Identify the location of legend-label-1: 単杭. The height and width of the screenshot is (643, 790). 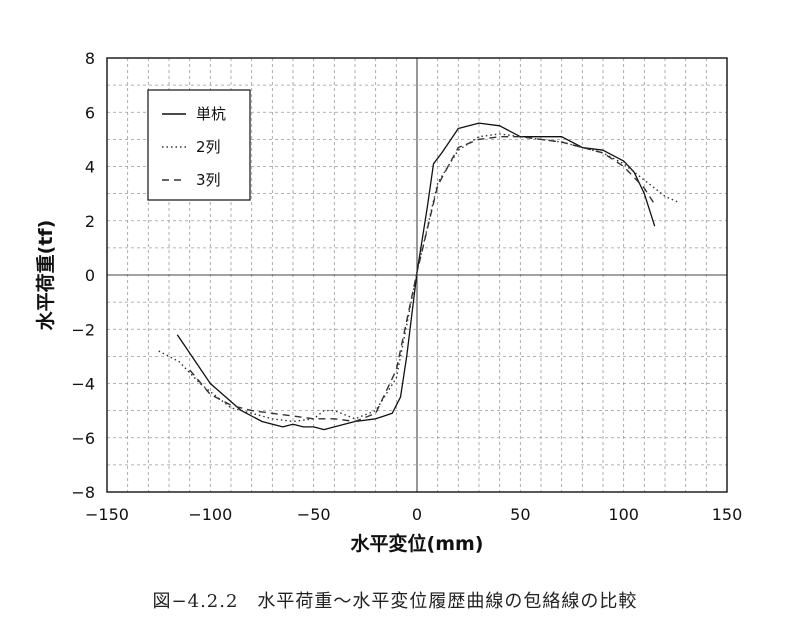
(211, 114).